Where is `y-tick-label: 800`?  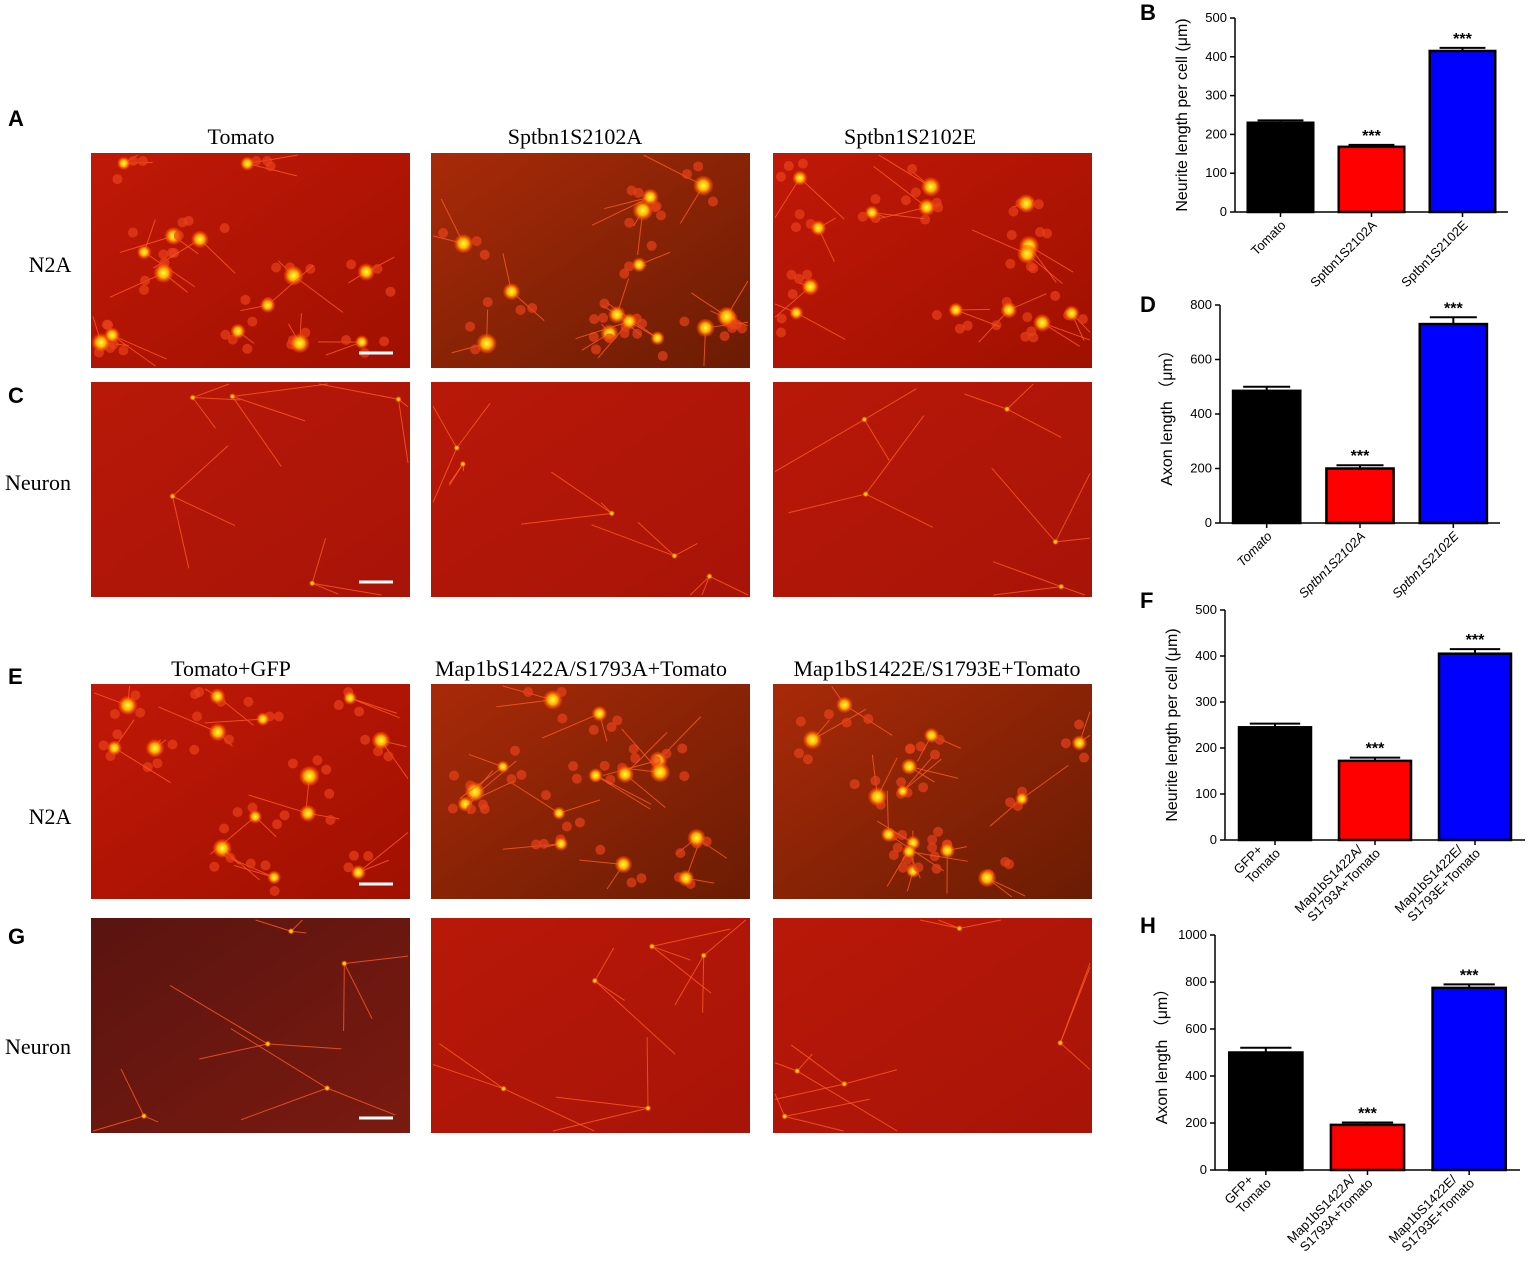
y-tick-label: 800 is located at coordinates (1201, 304).